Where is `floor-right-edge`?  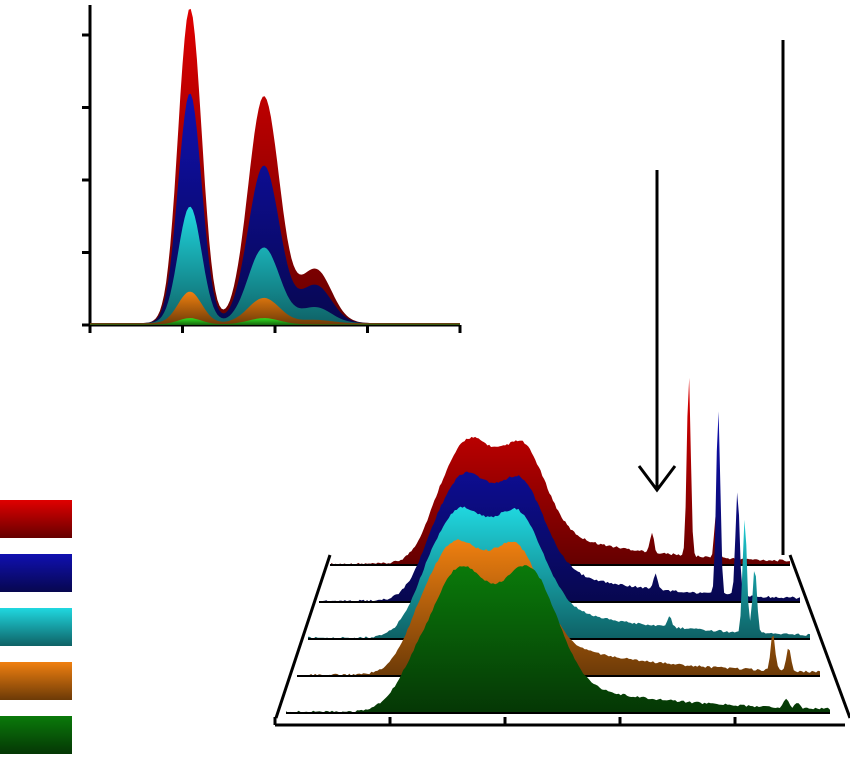 floor-right-edge is located at coordinates (819, 636).